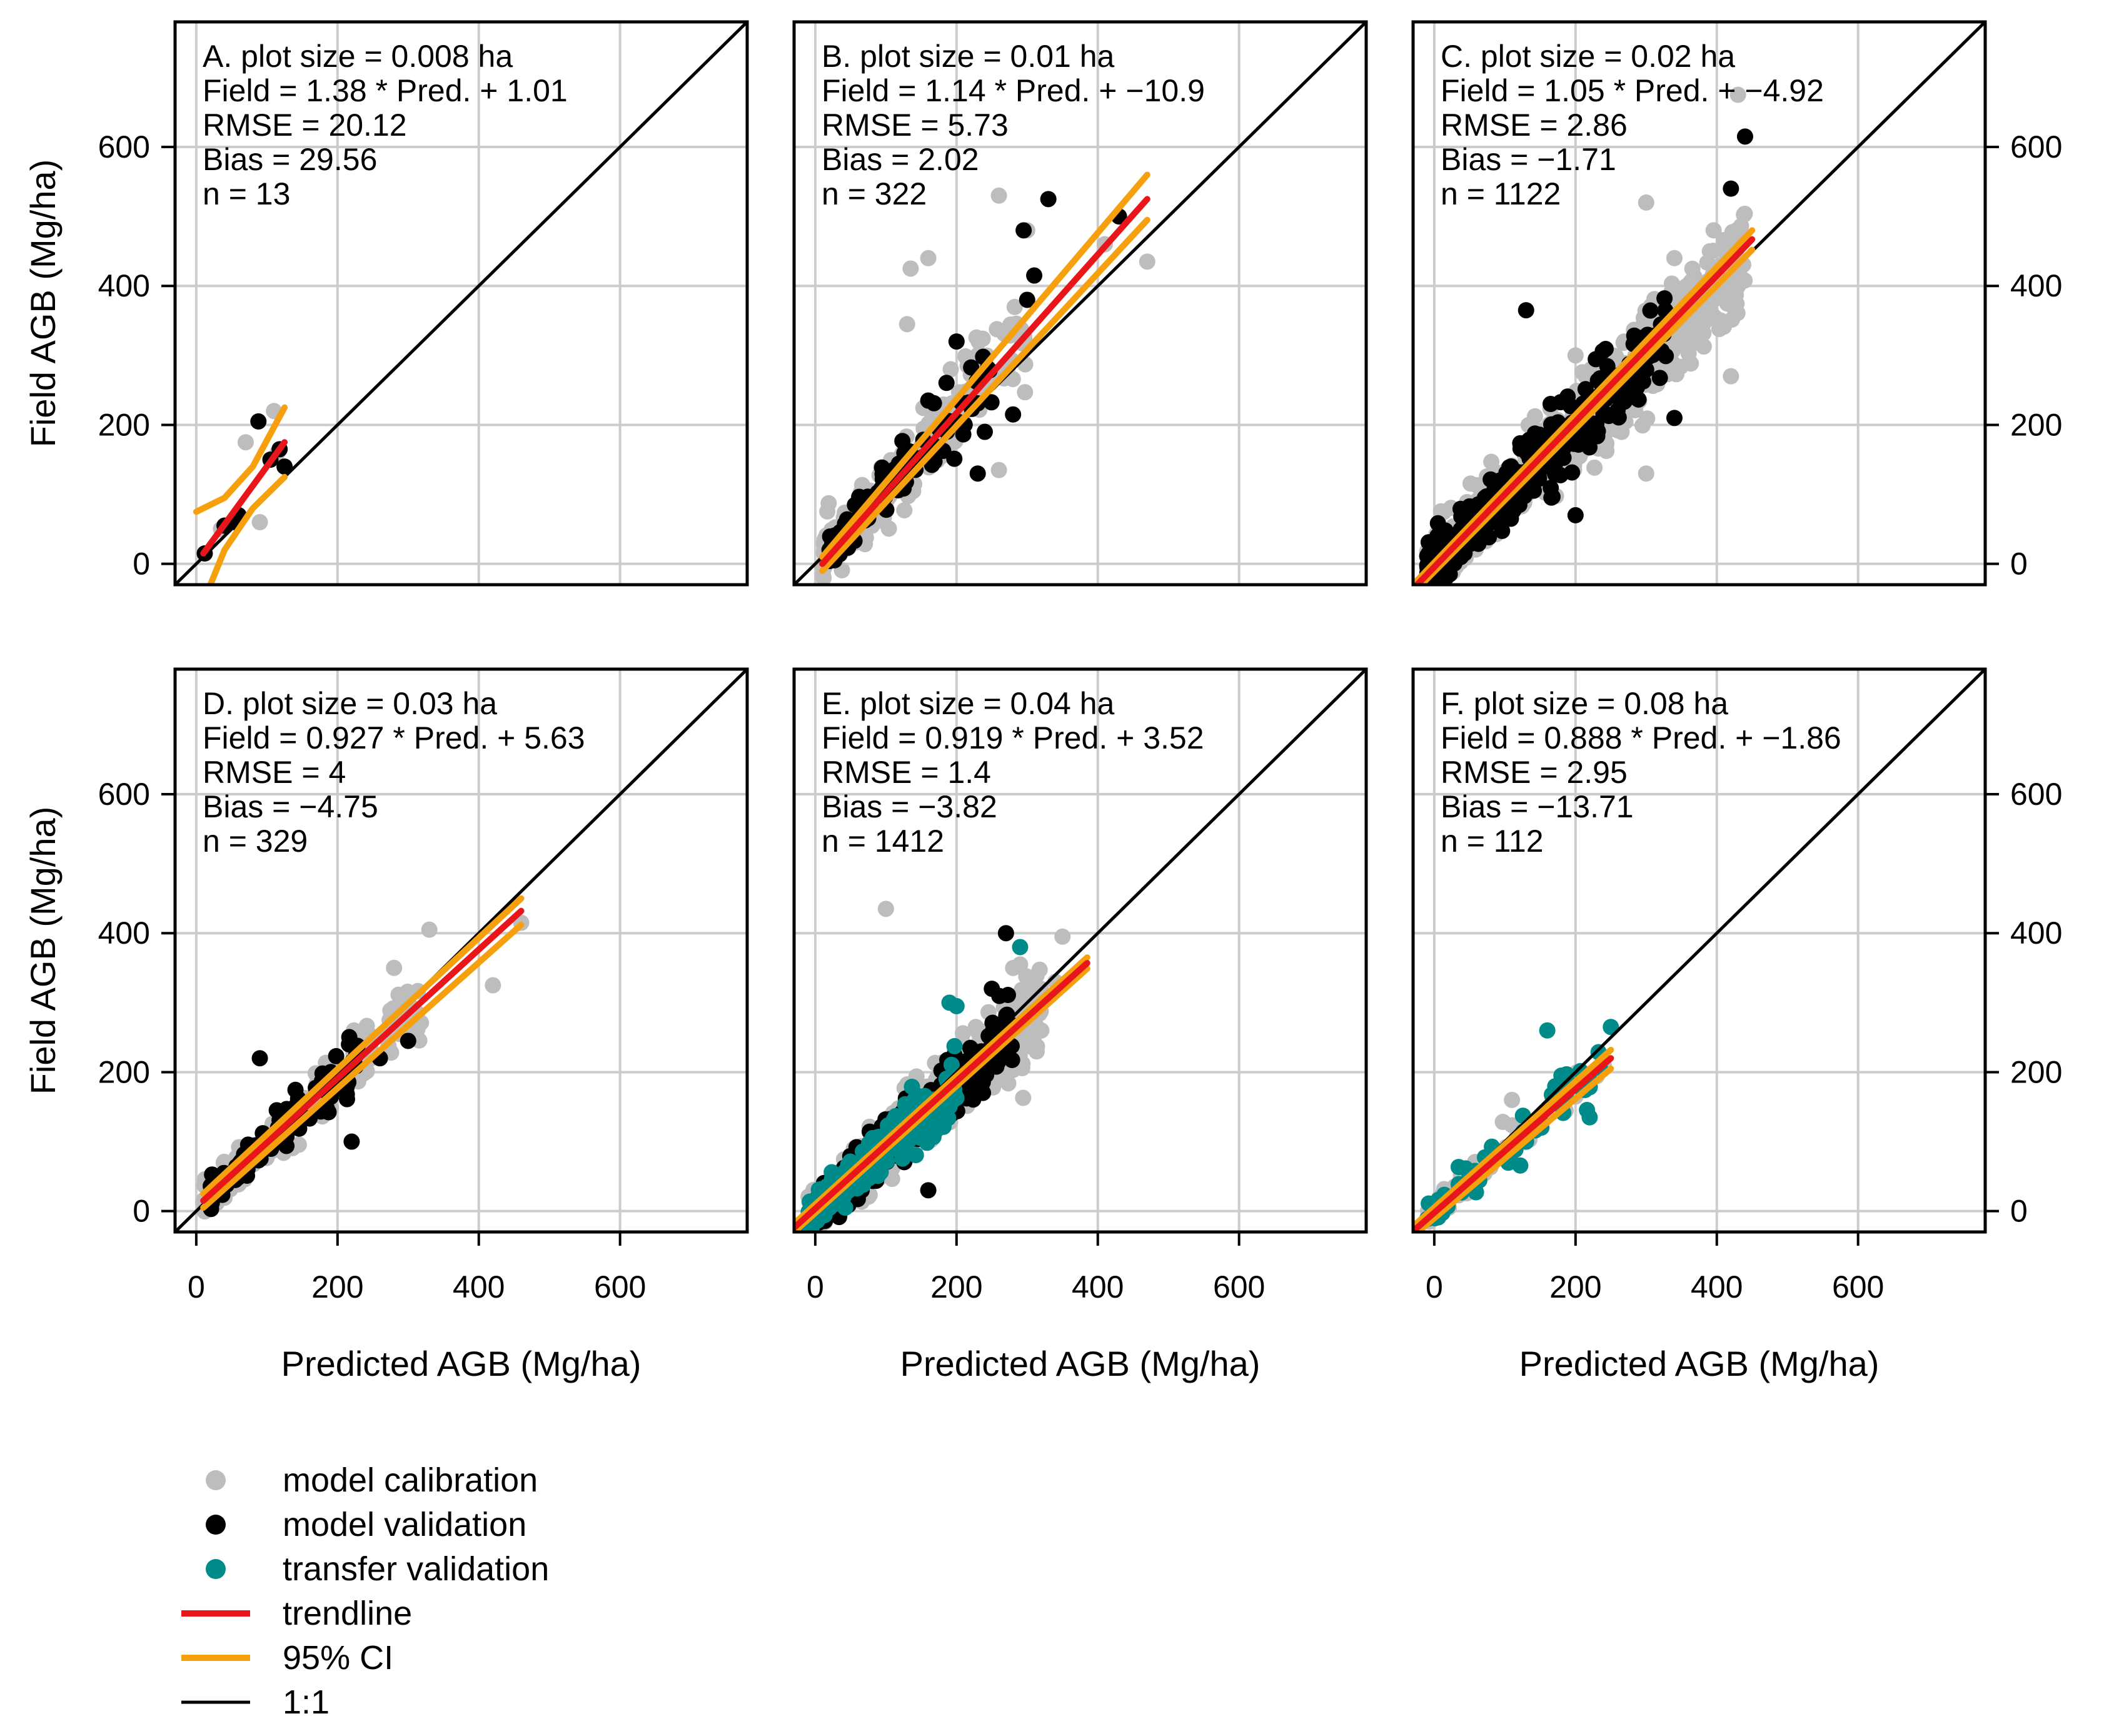 The height and width of the screenshot is (1736, 2104). What do you see at coordinates (338, 1658) in the screenshot?
I see `legend-label: 95% CI` at bounding box center [338, 1658].